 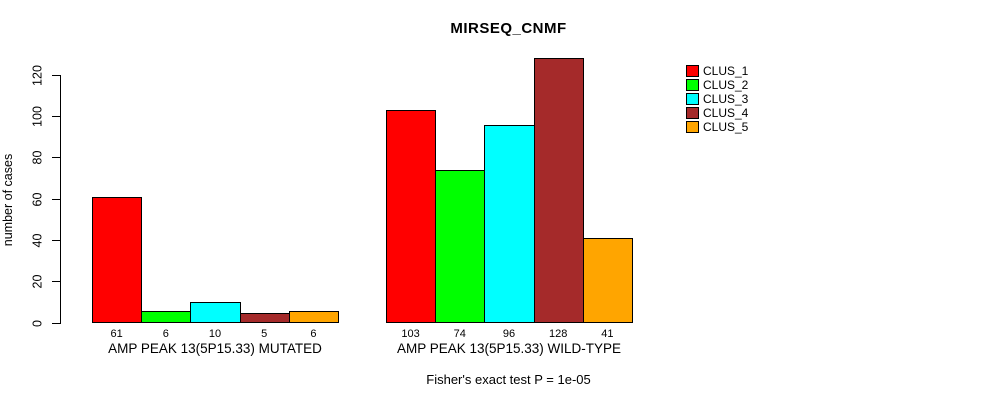 I want to click on bar-value-label: 61, so click(x=116, y=334).